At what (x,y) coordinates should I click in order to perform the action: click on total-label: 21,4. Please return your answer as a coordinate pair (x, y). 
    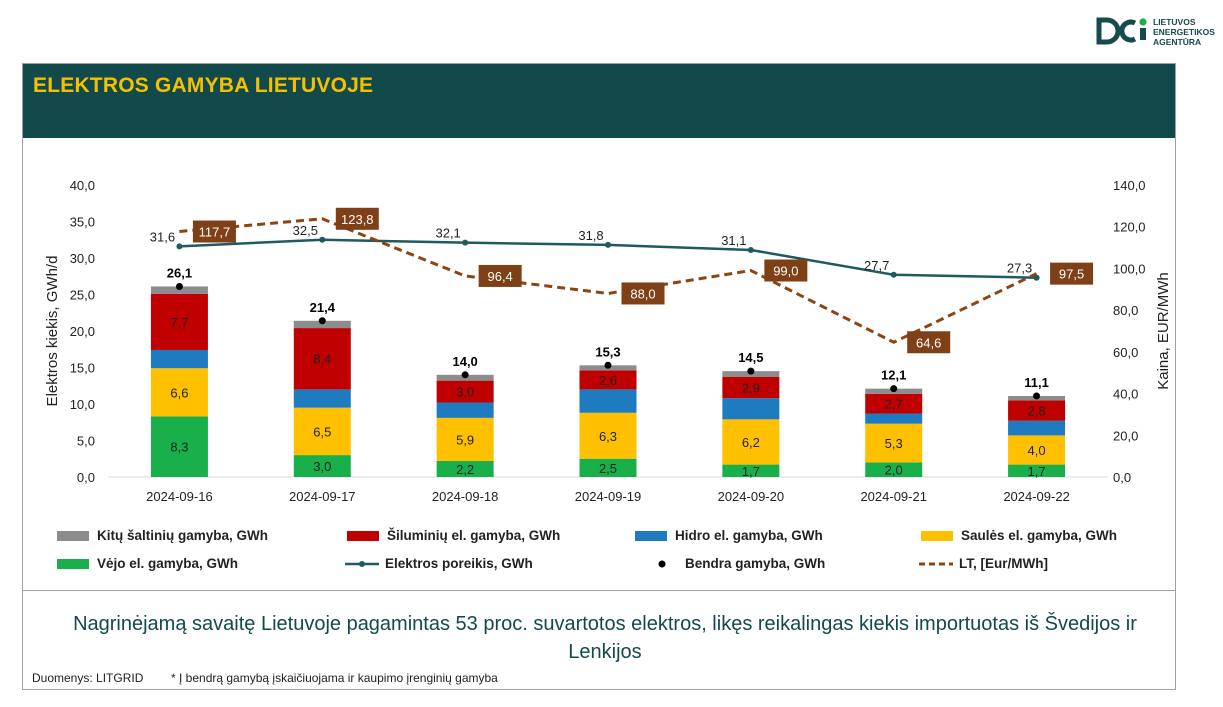
    Looking at the image, I should click on (323, 307).